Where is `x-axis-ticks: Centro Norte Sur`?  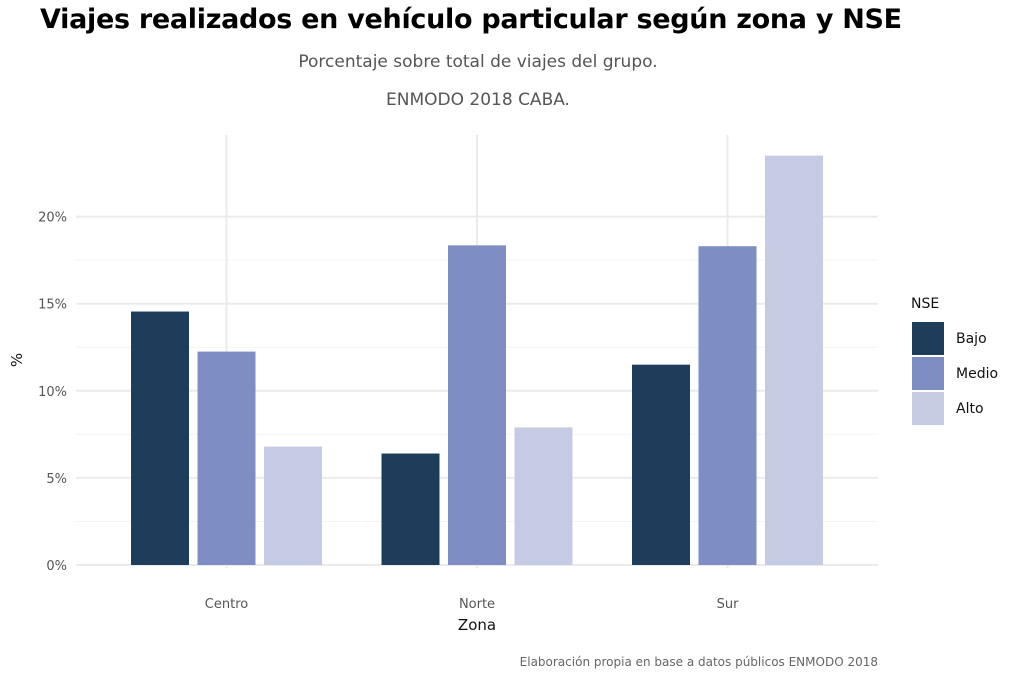 x-axis-ticks: Centro Norte Sur is located at coordinates (472, 604).